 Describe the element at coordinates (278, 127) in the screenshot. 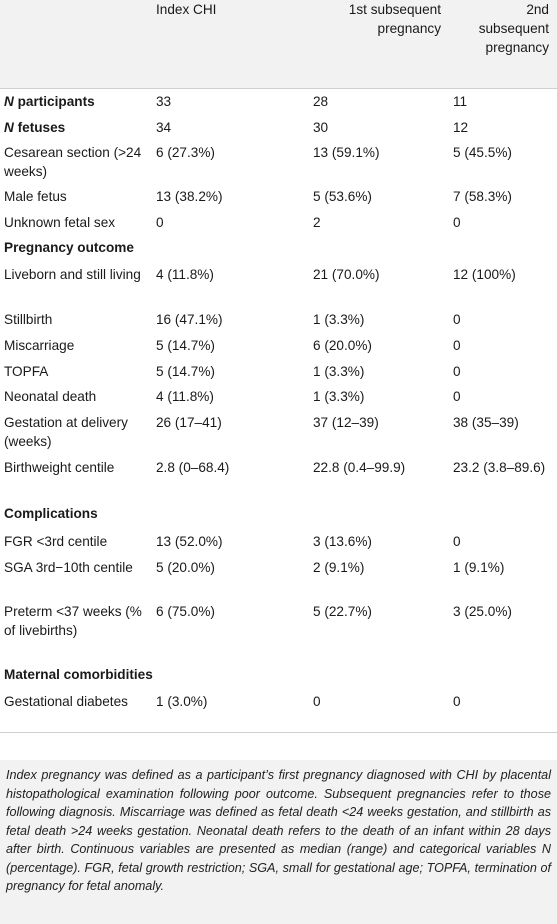

I see `table-row: N fetuses 34 30 12` at that location.